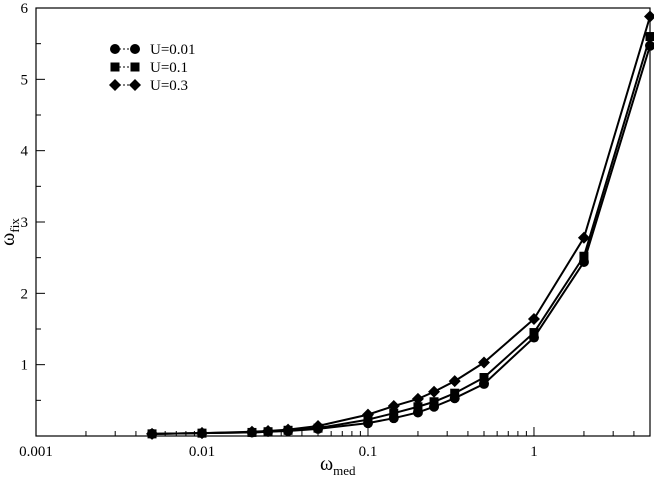 Image resolution: width=654 pixels, height=480 pixels. What do you see at coordinates (368, 452) in the screenshot?
I see `x-tick-label: 0.1` at bounding box center [368, 452].